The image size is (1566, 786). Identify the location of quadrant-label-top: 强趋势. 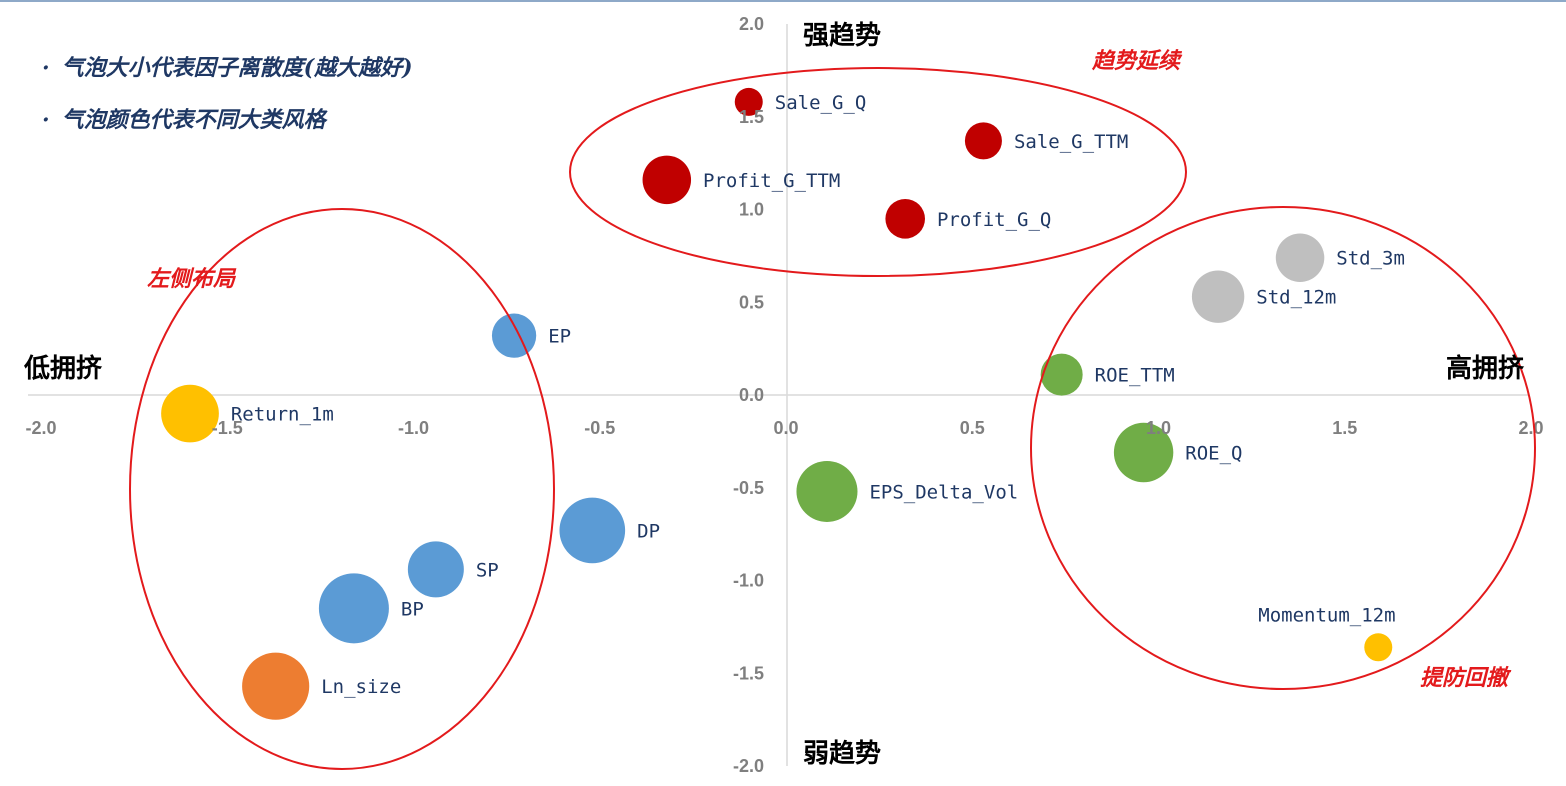
(842, 36).